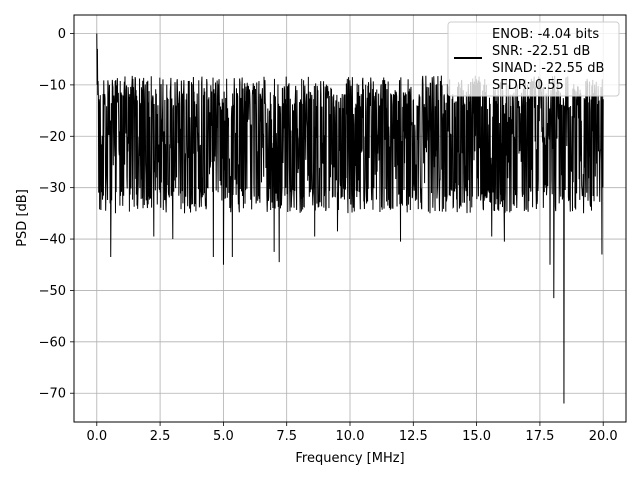  I want to click on y-tick-label: −20, so click(52, 137).